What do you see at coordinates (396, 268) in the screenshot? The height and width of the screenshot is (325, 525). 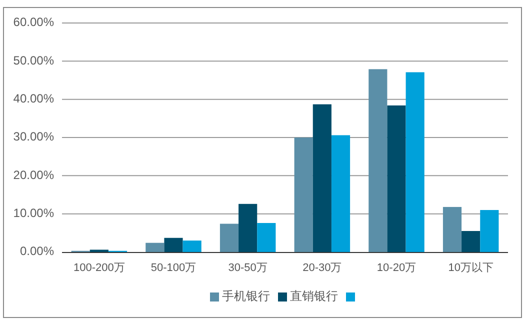 I see `x-tick-label: 10-20万` at bounding box center [396, 268].